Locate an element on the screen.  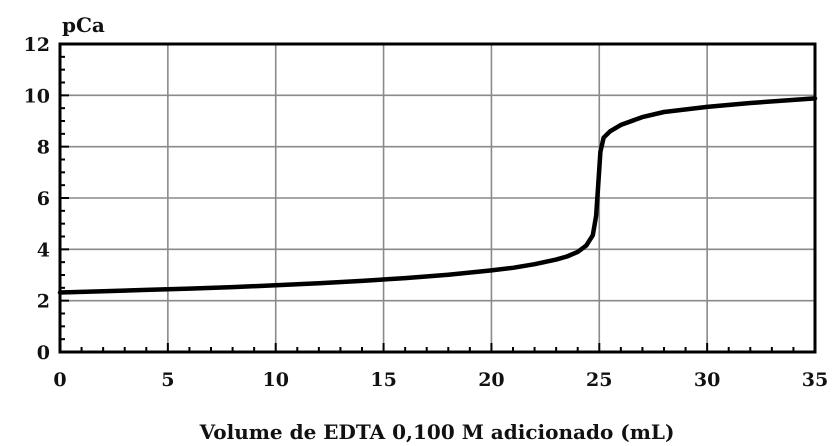
y-tick-labels: 0 2 4 6 8 10 12 is located at coordinates (37, 199).